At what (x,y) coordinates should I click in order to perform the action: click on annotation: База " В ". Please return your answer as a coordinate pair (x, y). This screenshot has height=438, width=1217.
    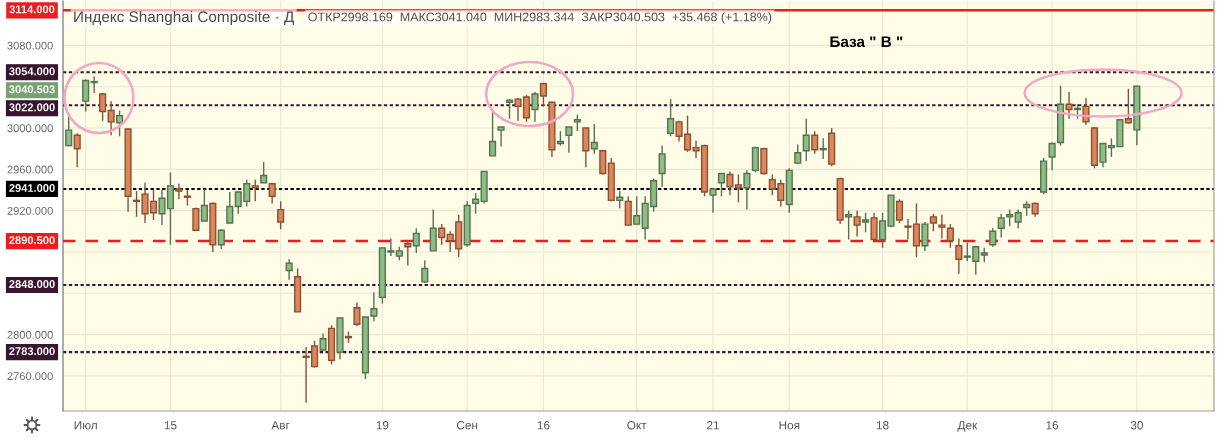
    Looking at the image, I should click on (866, 42).